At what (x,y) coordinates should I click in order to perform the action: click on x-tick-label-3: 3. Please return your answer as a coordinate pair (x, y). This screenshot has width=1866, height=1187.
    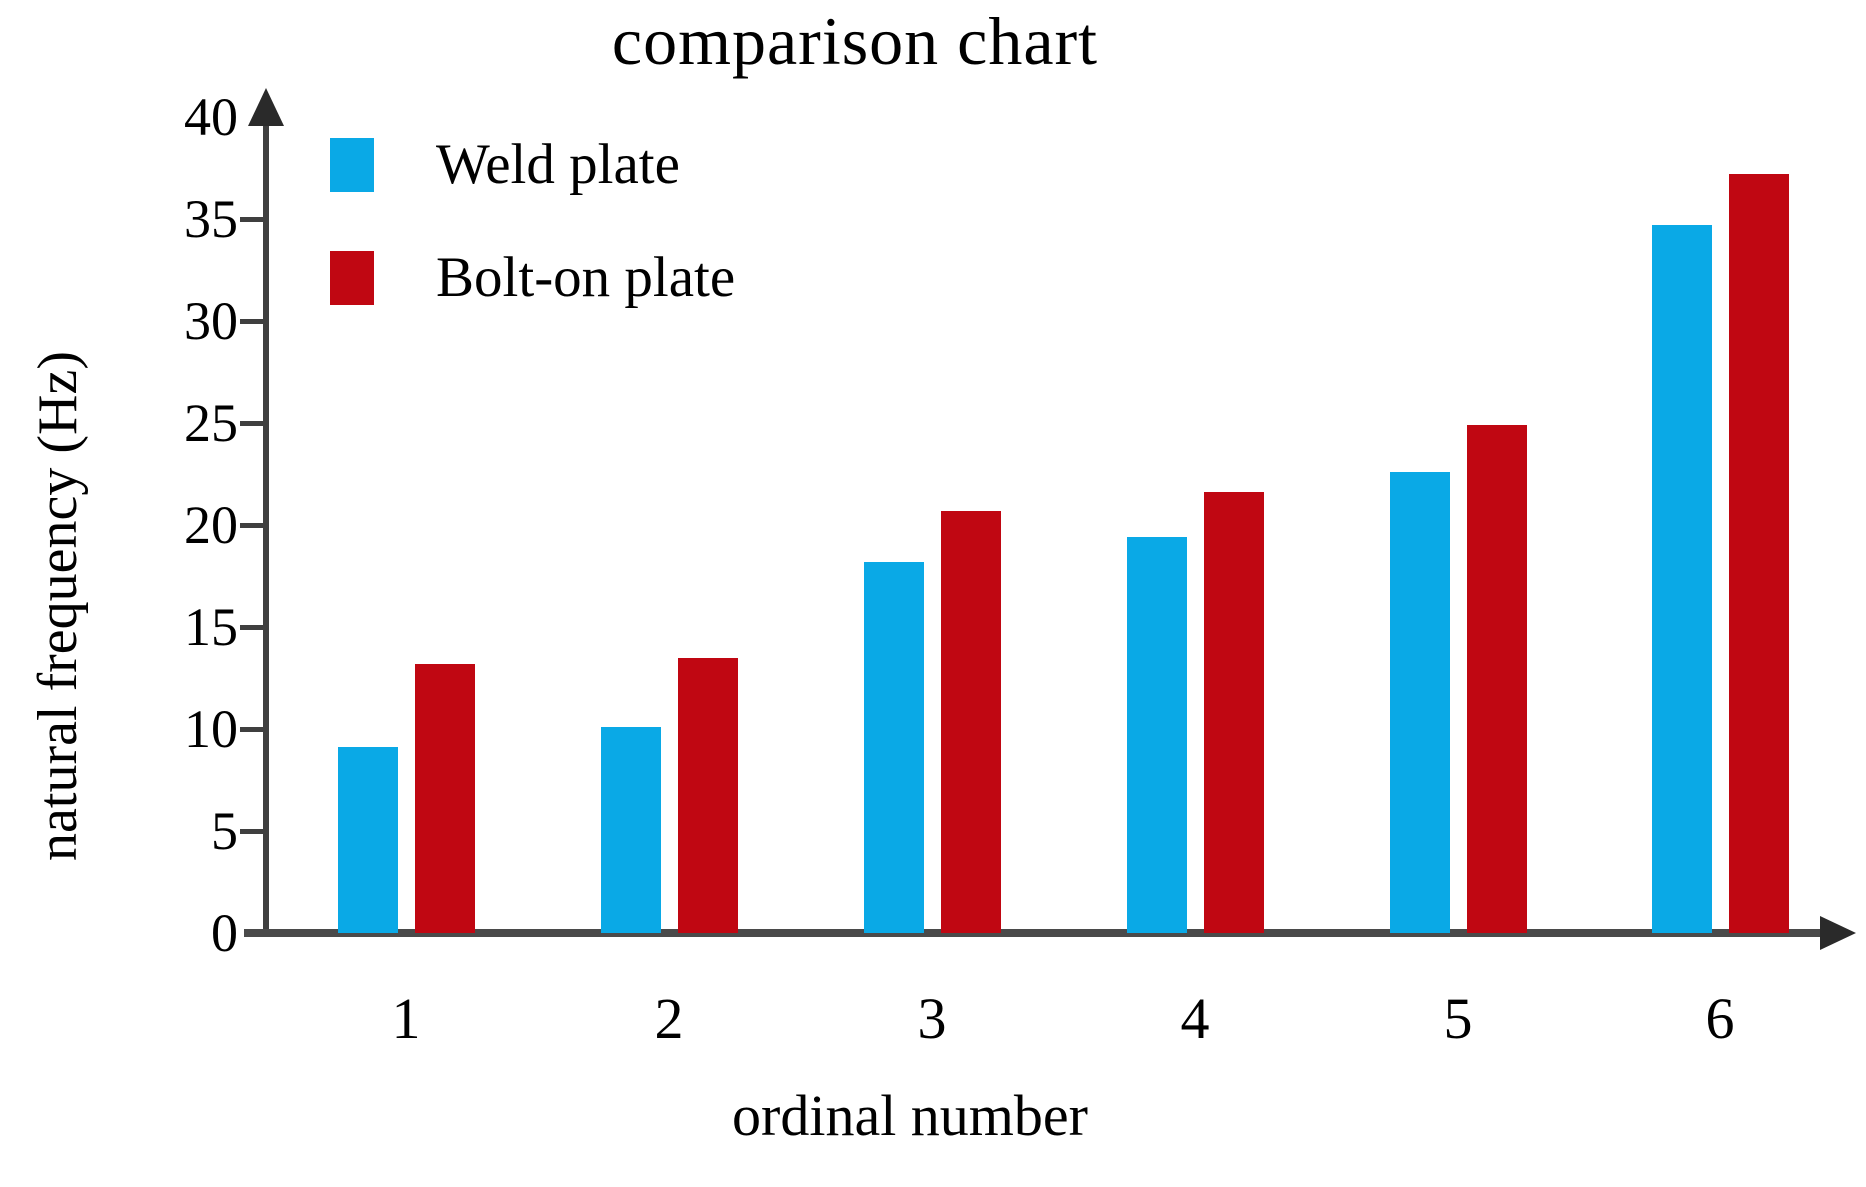
    Looking at the image, I should click on (932, 1018).